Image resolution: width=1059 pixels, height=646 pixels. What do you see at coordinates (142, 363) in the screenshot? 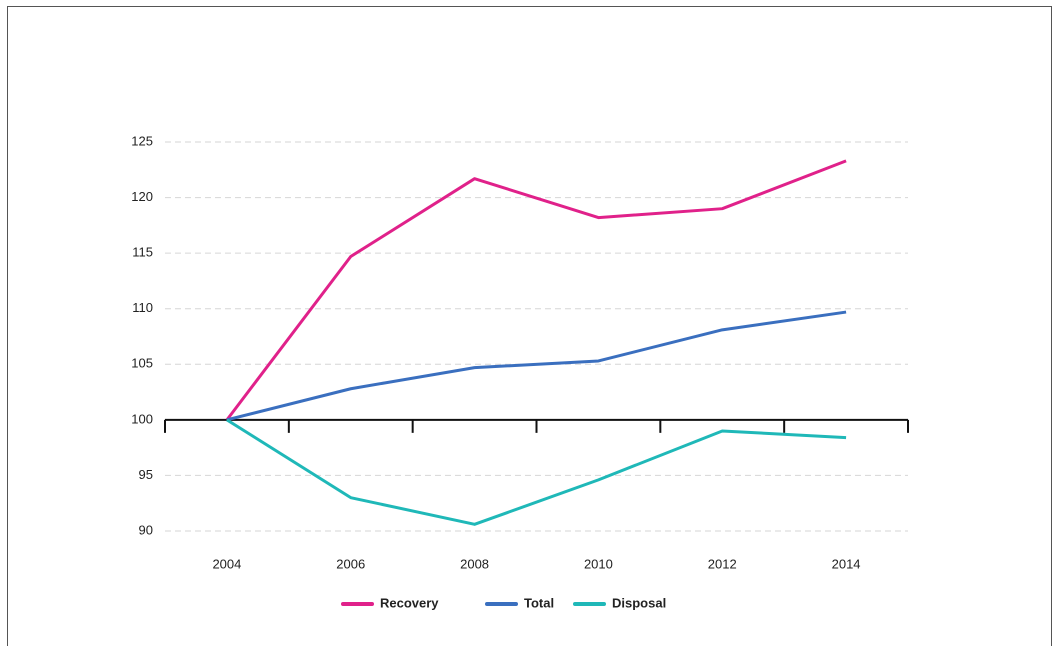
I see `y-tick-label: 105` at bounding box center [142, 363].